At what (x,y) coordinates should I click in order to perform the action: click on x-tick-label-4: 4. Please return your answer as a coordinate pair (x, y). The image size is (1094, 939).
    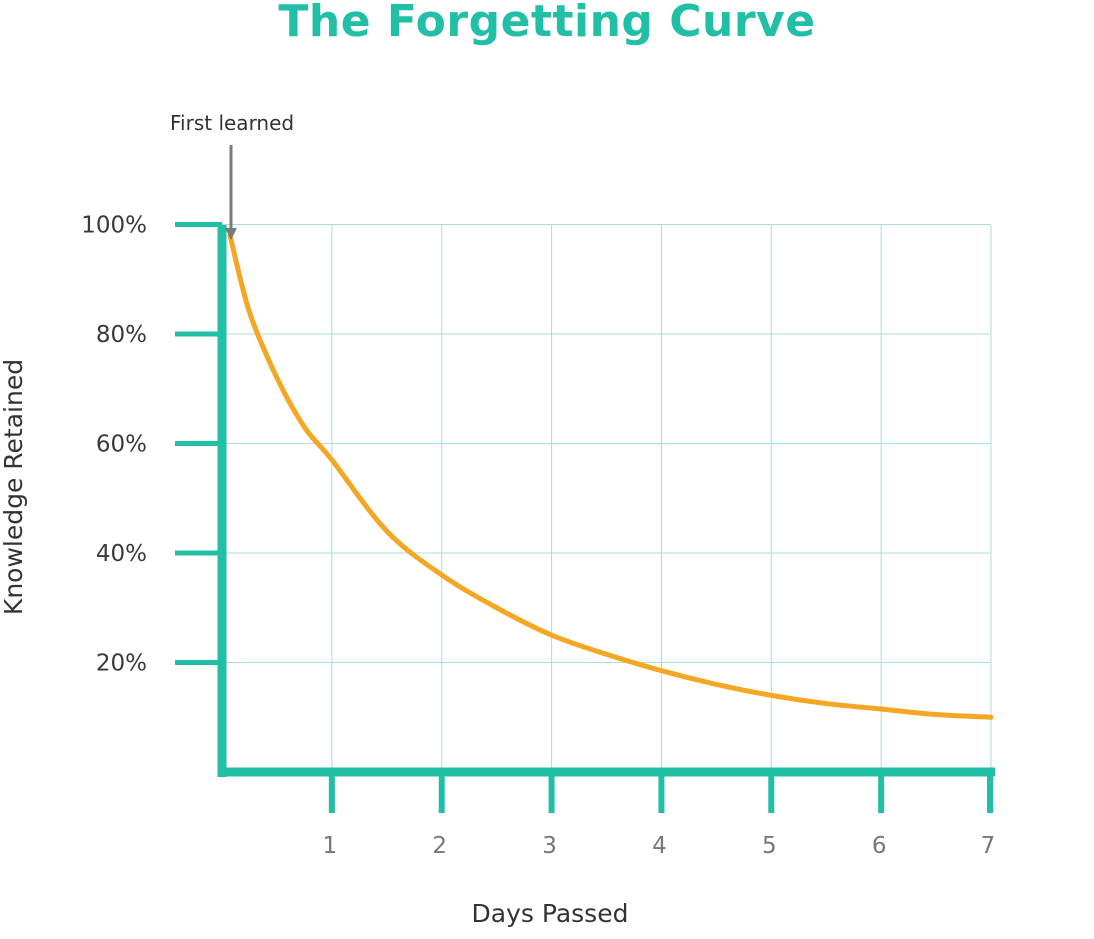
    Looking at the image, I should click on (659, 846).